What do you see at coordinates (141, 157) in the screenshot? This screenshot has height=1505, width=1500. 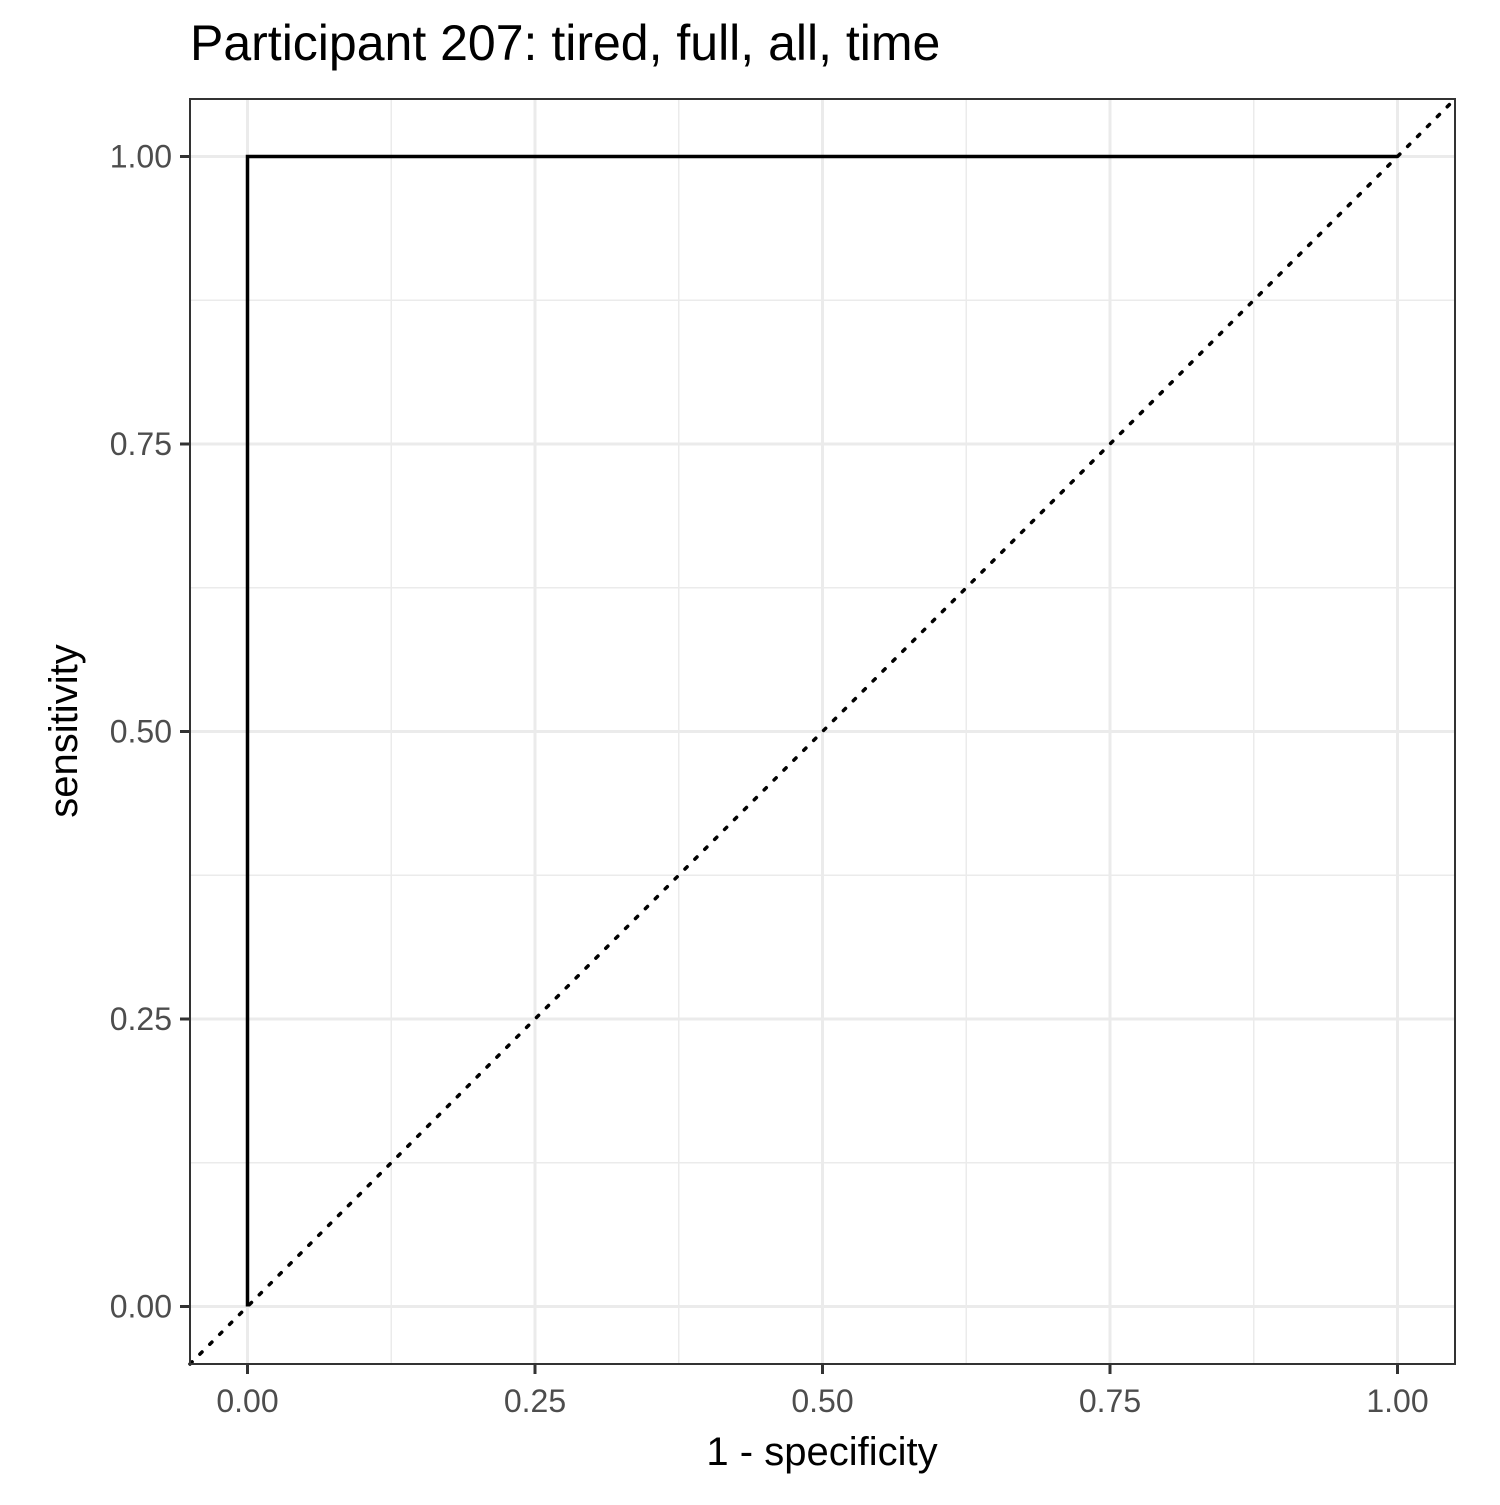 I see `y-tick-label-4: 1.00` at bounding box center [141, 157].